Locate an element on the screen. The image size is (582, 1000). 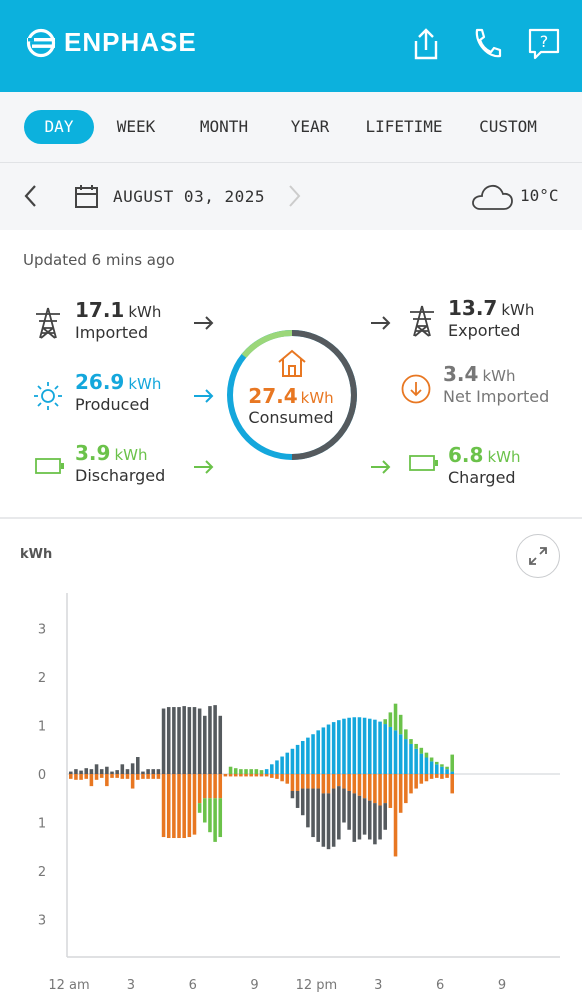
tab-year: YEAR is located at coordinates (310, 126).